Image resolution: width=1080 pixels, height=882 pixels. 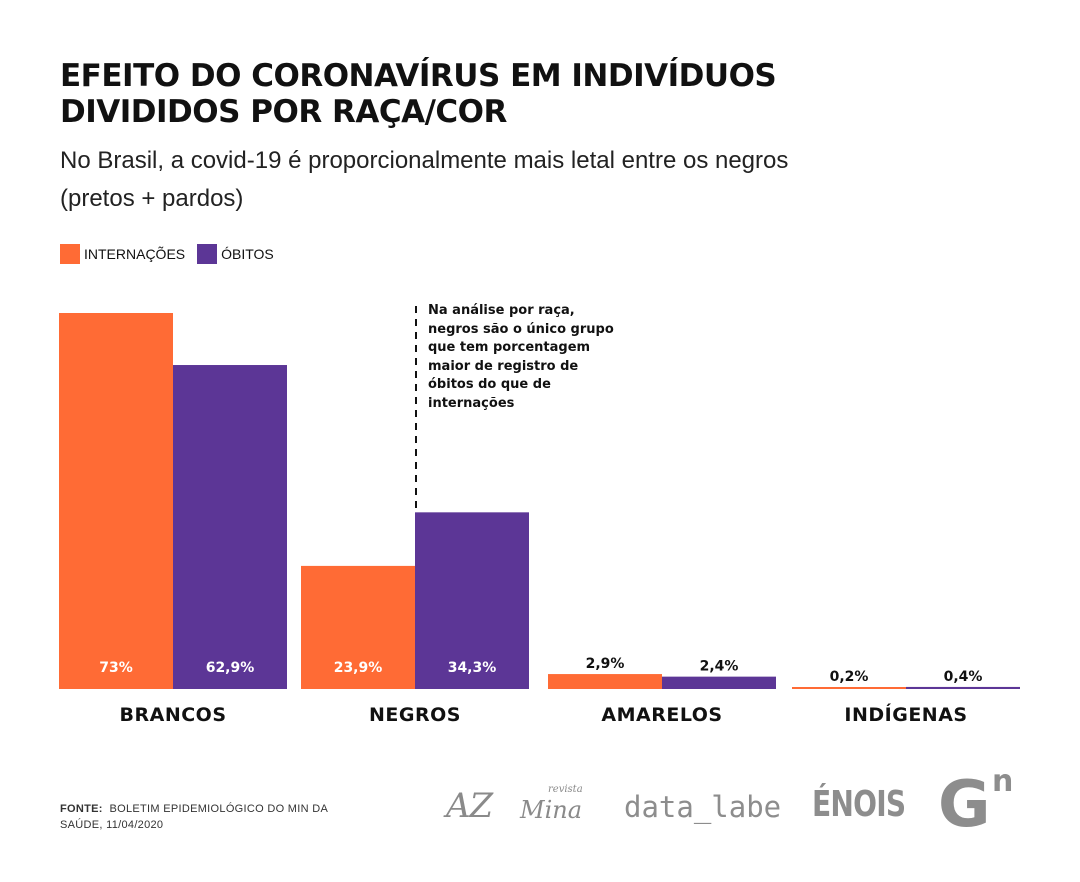 What do you see at coordinates (515, 805) in the screenshot?
I see `azmina-logo: AZ Mina revista` at bounding box center [515, 805].